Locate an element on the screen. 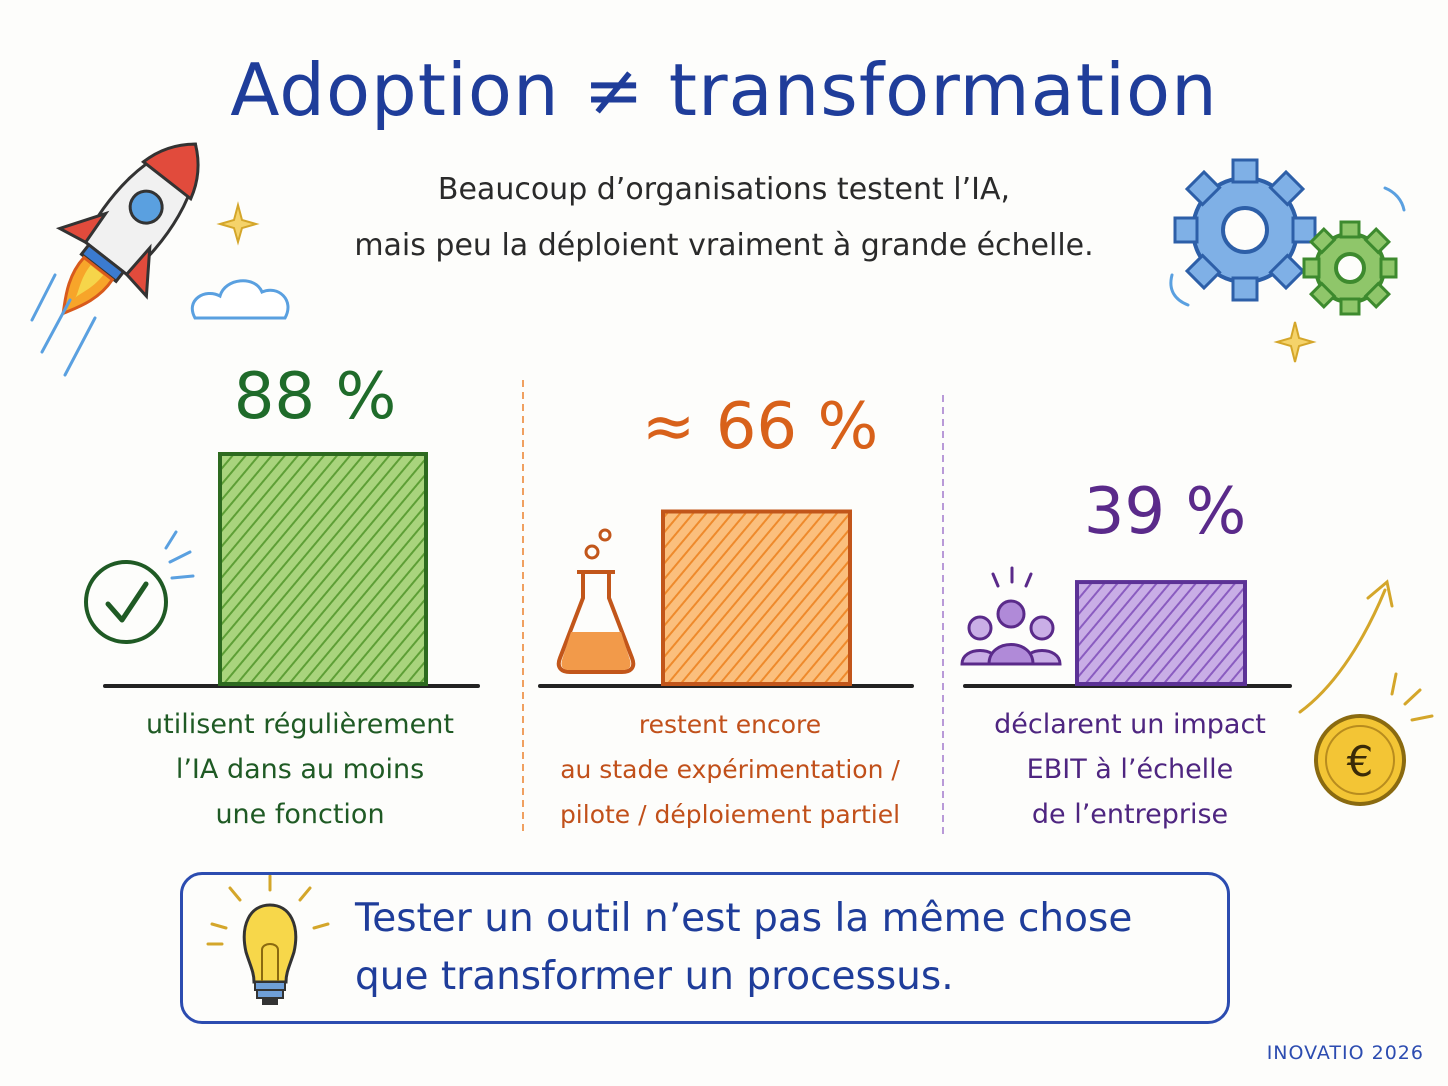 This screenshot has height=1086, width=1448. stat-desc-line: EBIT à l’échelle is located at coordinates (1130, 769).